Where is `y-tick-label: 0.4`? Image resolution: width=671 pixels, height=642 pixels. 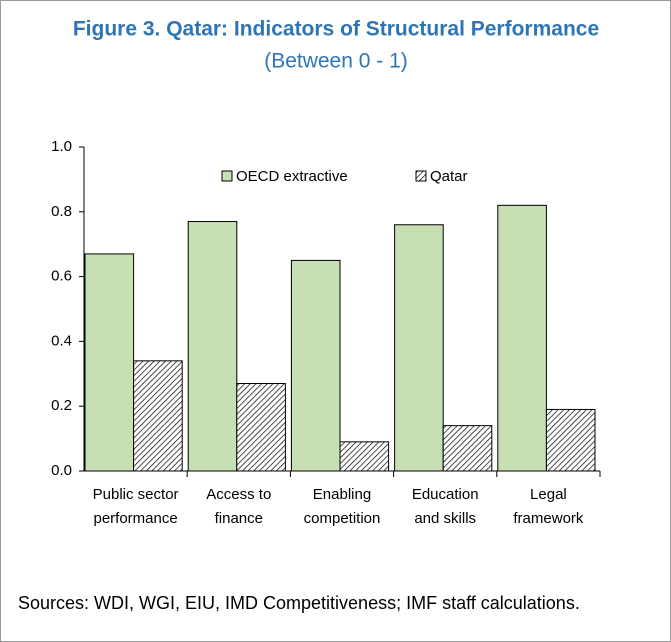 y-tick-label: 0.4 is located at coordinates (61, 340).